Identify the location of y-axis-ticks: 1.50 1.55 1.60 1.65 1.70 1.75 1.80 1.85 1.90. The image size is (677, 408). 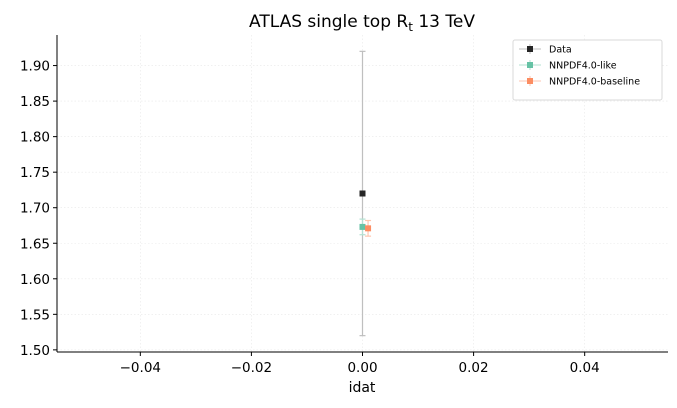
(38, 209).